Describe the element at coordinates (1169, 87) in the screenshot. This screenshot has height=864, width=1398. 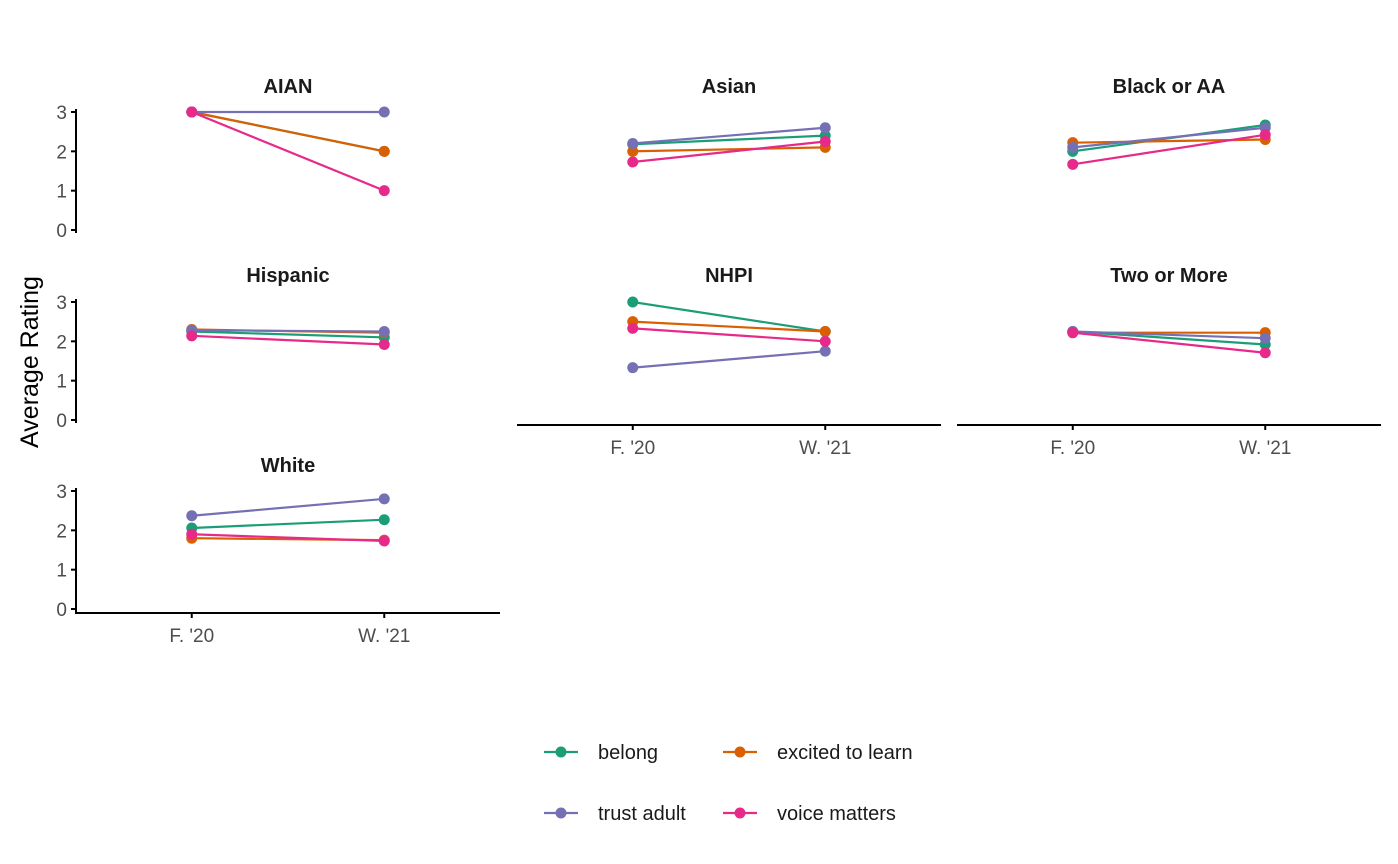
I see `panel-title: Black or AA` at that location.